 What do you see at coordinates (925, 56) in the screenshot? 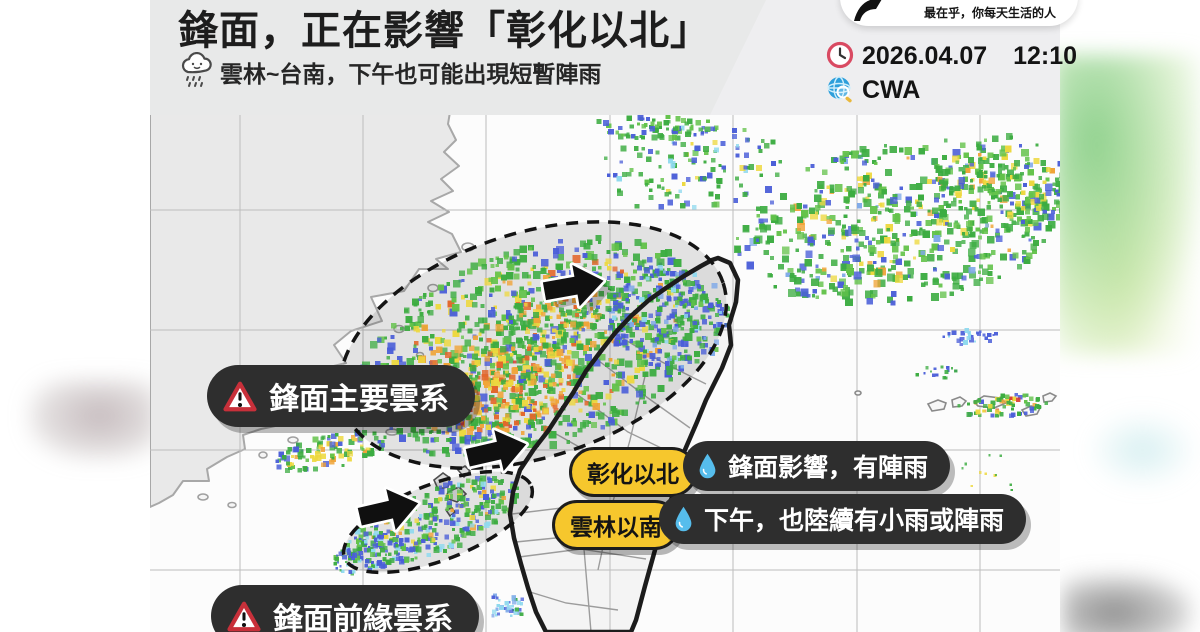
I see `date-text: 2026.04.07` at bounding box center [925, 56].